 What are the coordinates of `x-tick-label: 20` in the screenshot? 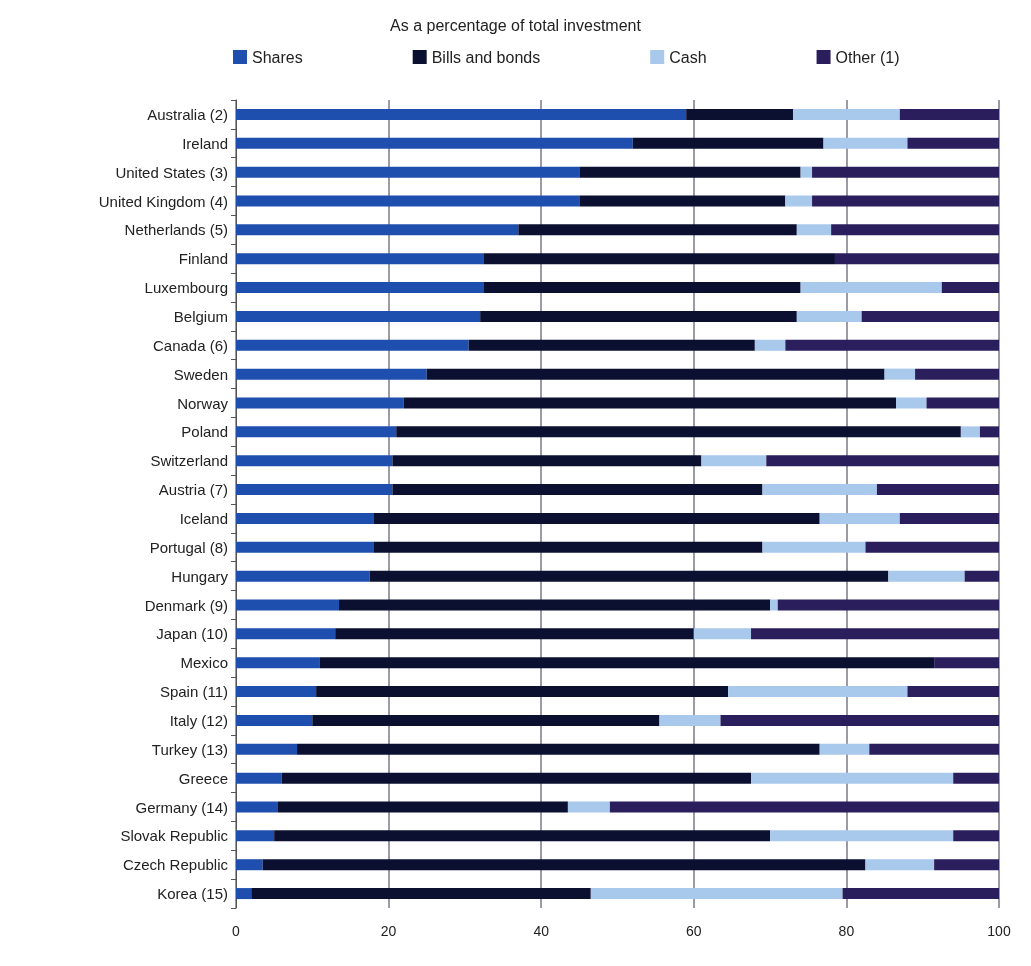 It's located at (388, 931).